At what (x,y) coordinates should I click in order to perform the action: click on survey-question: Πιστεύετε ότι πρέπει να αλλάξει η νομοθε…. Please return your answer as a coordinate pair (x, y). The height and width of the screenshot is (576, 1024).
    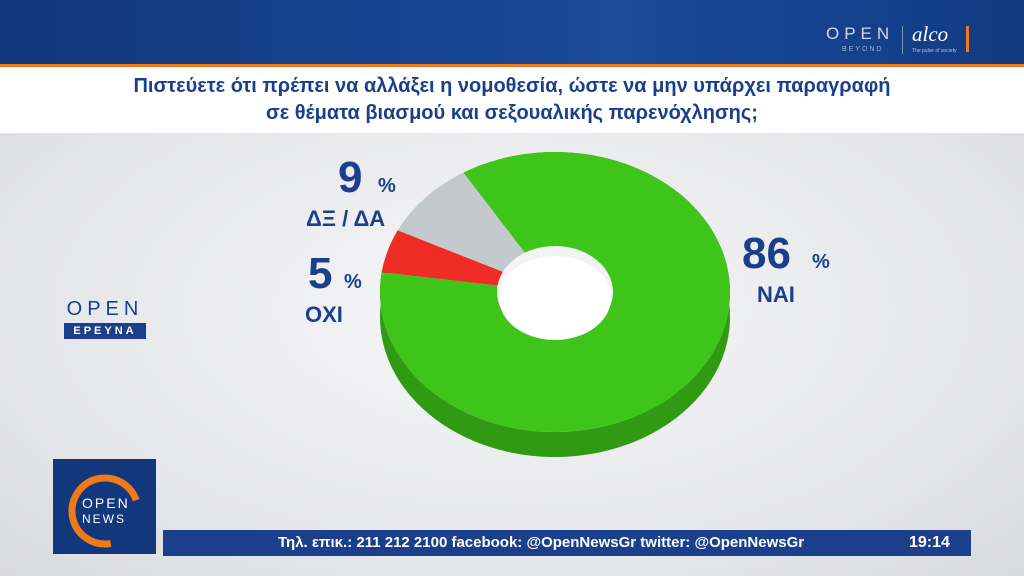
    Looking at the image, I should click on (512, 100).